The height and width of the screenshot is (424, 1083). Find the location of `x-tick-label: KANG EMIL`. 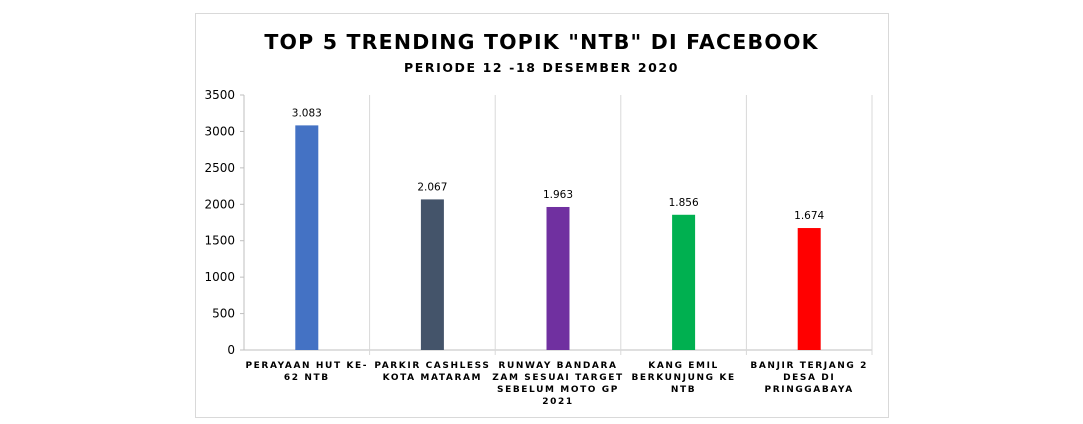

x-tick-label: KANG EMIL is located at coordinates (683, 366).